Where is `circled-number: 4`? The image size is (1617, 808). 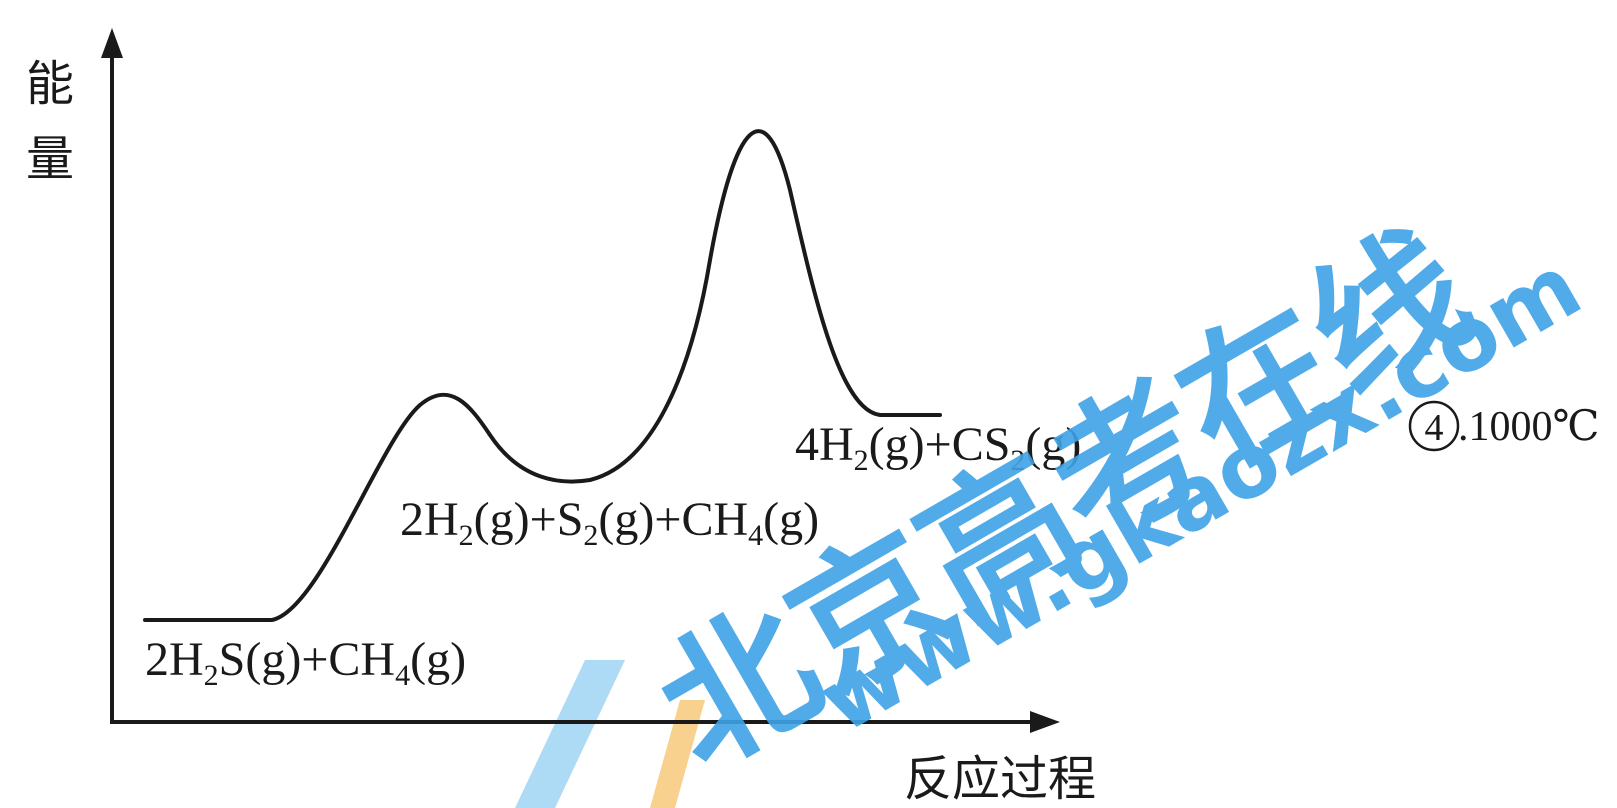
circled-number: 4 is located at coordinates (1434, 428).